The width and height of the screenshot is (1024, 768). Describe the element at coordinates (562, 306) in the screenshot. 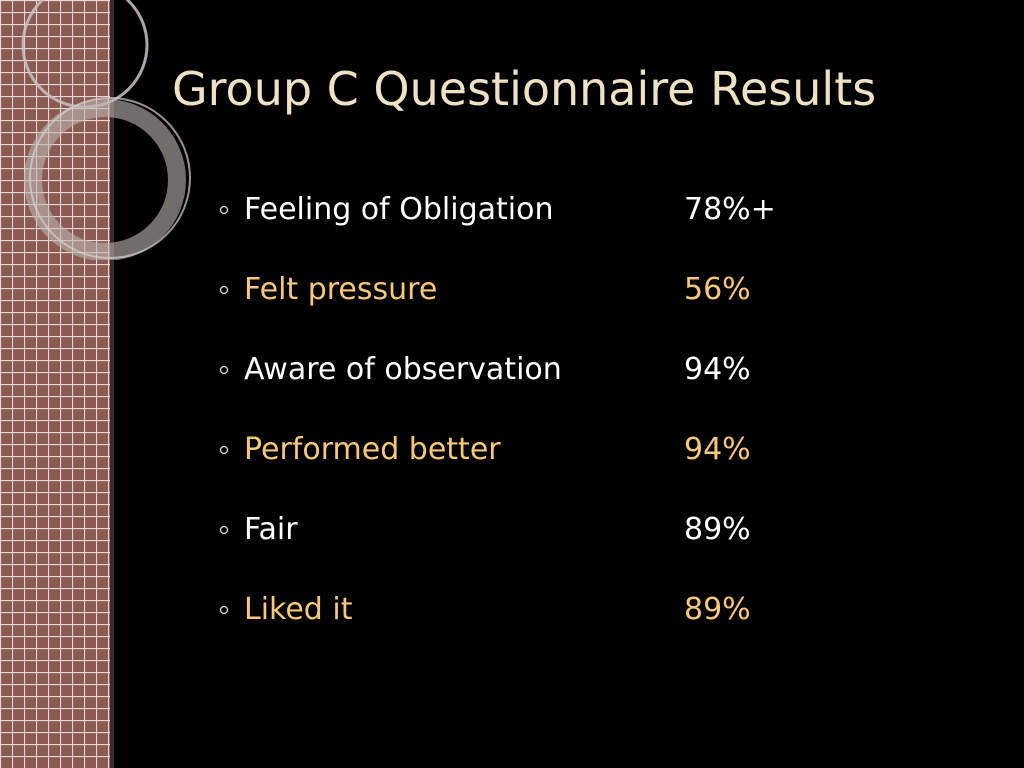

I see `list-item: Felt pressure 56%` at that location.